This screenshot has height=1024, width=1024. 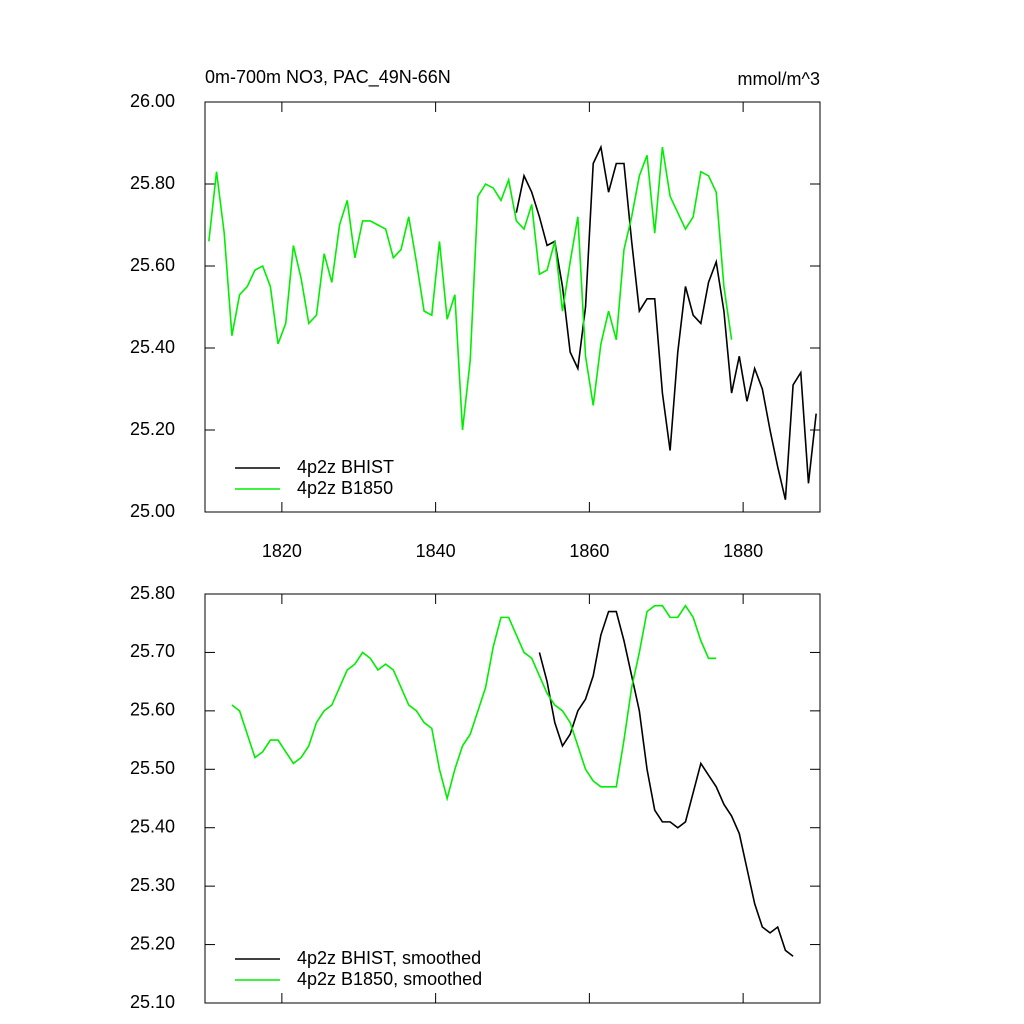 What do you see at coordinates (152, 511) in the screenshot?
I see `y-tick-label: 25.00` at bounding box center [152, 511].